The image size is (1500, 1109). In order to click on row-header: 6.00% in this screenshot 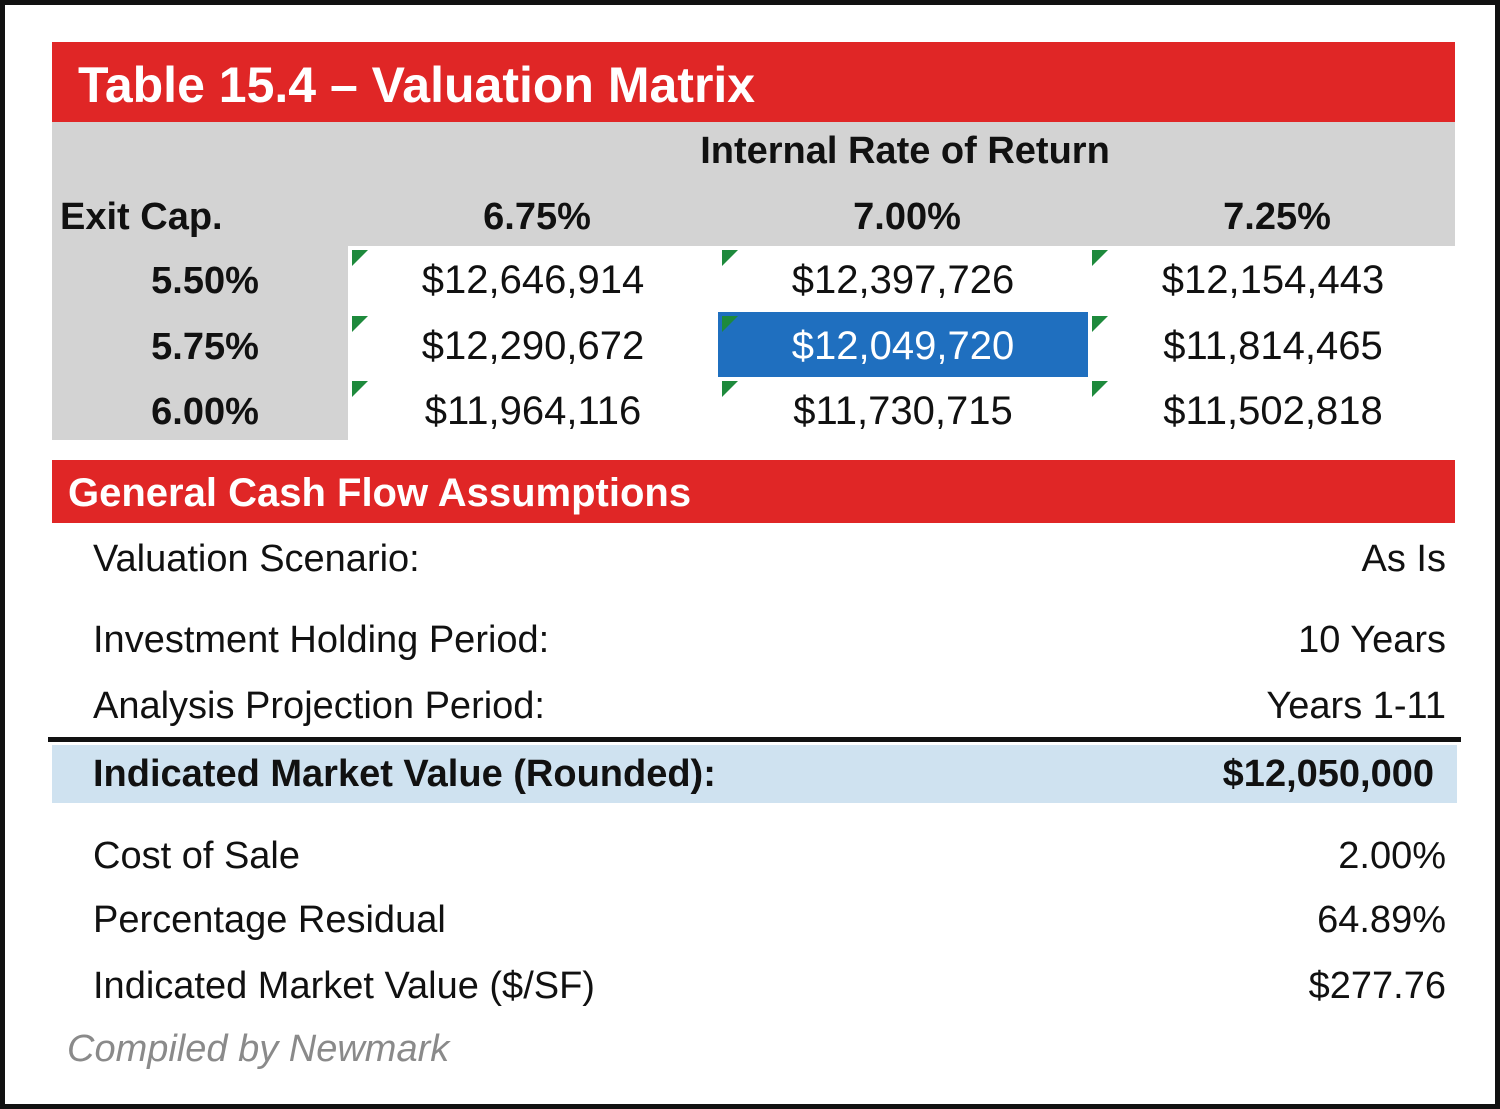, I will do `click(205, 412)`.